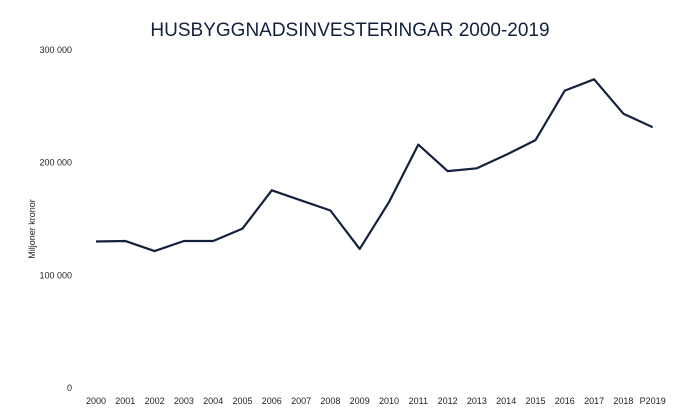  I want to click on x-tick-label: 2007, so click(301, 401).